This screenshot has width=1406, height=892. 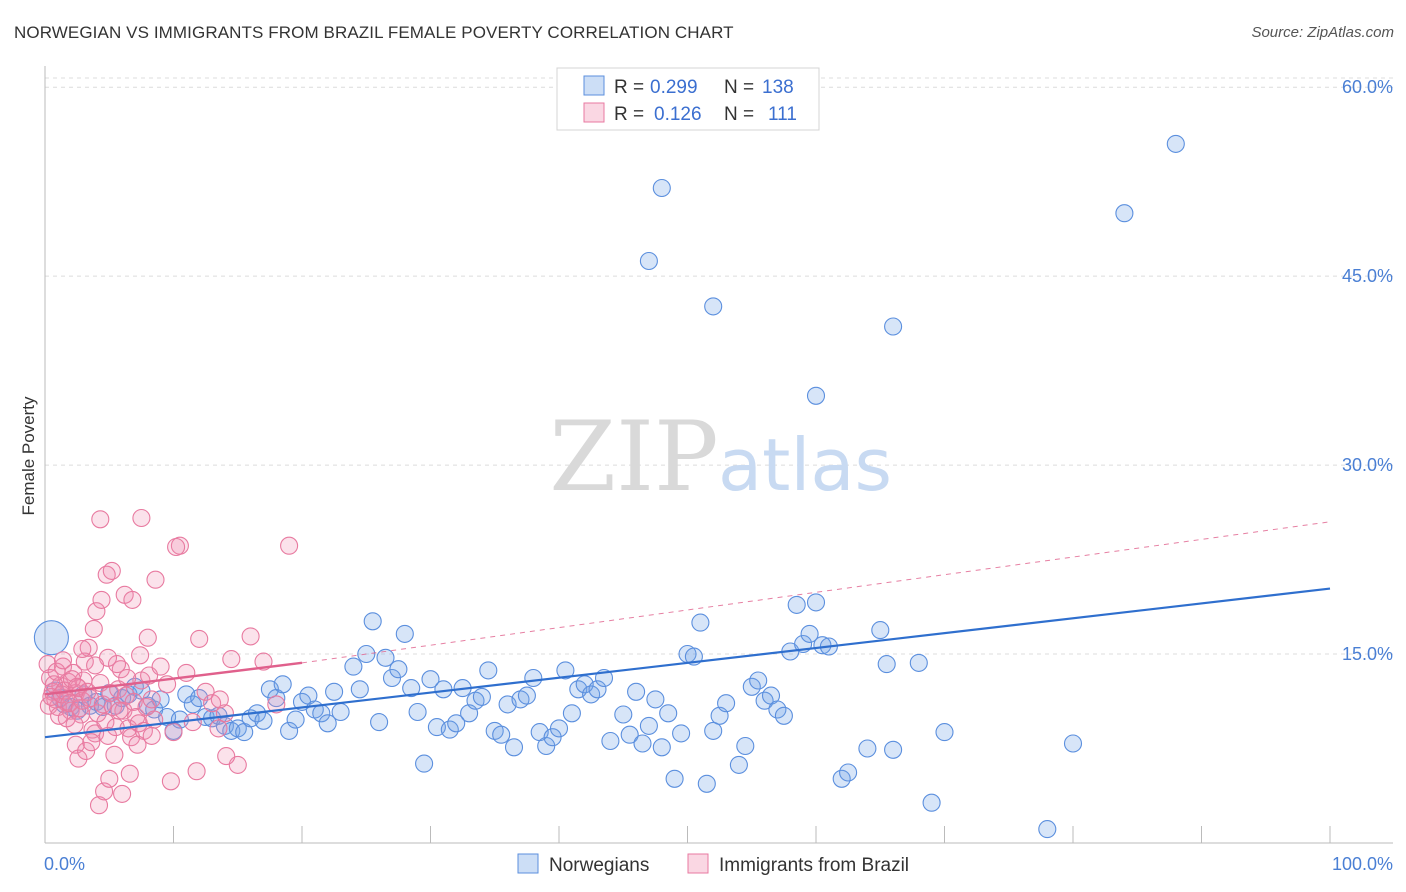 I want to click on legend-n-label-2: N =, so click(x=739, y=114).